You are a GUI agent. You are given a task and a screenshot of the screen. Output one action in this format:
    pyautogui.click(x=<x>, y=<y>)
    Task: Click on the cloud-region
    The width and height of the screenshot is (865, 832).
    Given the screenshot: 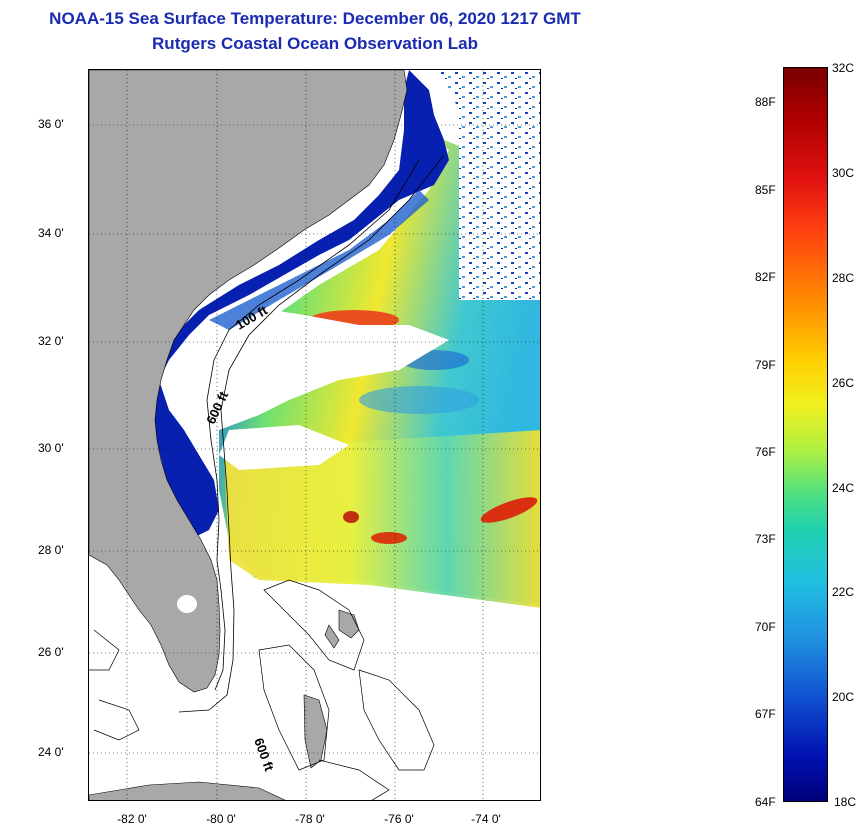 What is the action you would take?
    pyautogui.click(x=284, y=447)
    